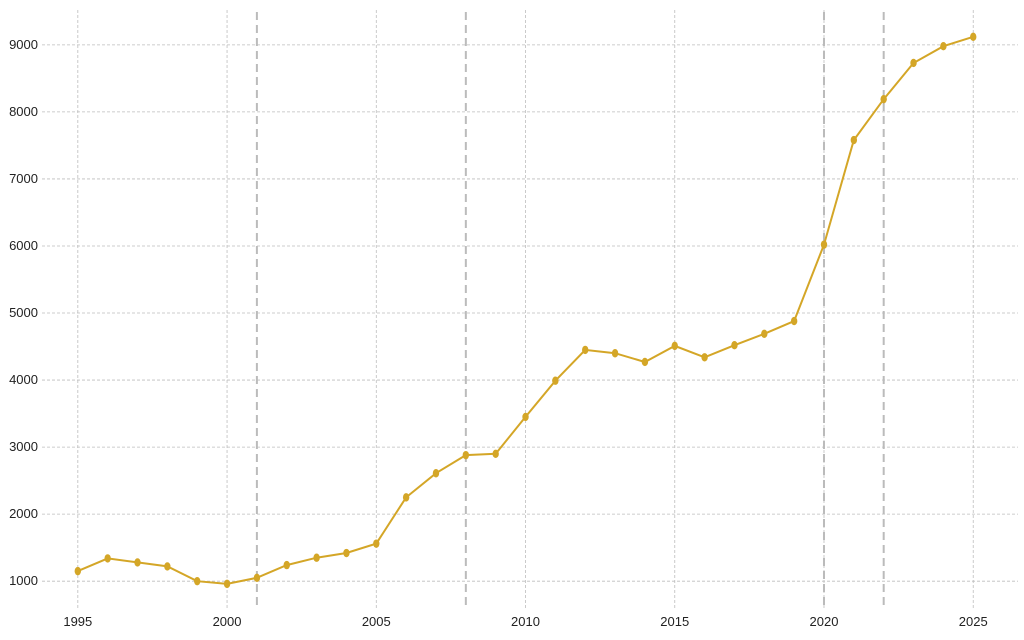 The image size is (1024, 640). Describe the element at coordinates (23, 580) in the screenshot. I see `y-tick-label: 1000` at that location.